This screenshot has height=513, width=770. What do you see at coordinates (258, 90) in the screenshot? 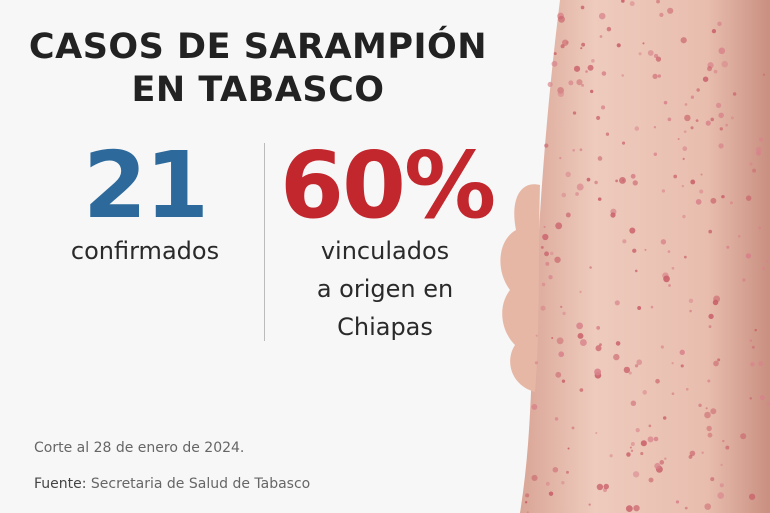
I see `title-line-2: EN TABASCO` at bounding box center [258, 90].